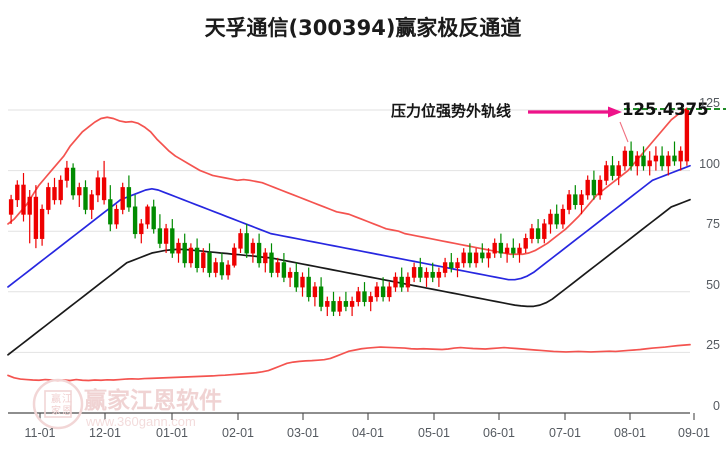 The width and height of the screenshot is (726, 450). What do you see at coordinates (105, 433) in the screenshot?
I see `x-axis-tick-label: 12-01` at bounding box center [105, 433].